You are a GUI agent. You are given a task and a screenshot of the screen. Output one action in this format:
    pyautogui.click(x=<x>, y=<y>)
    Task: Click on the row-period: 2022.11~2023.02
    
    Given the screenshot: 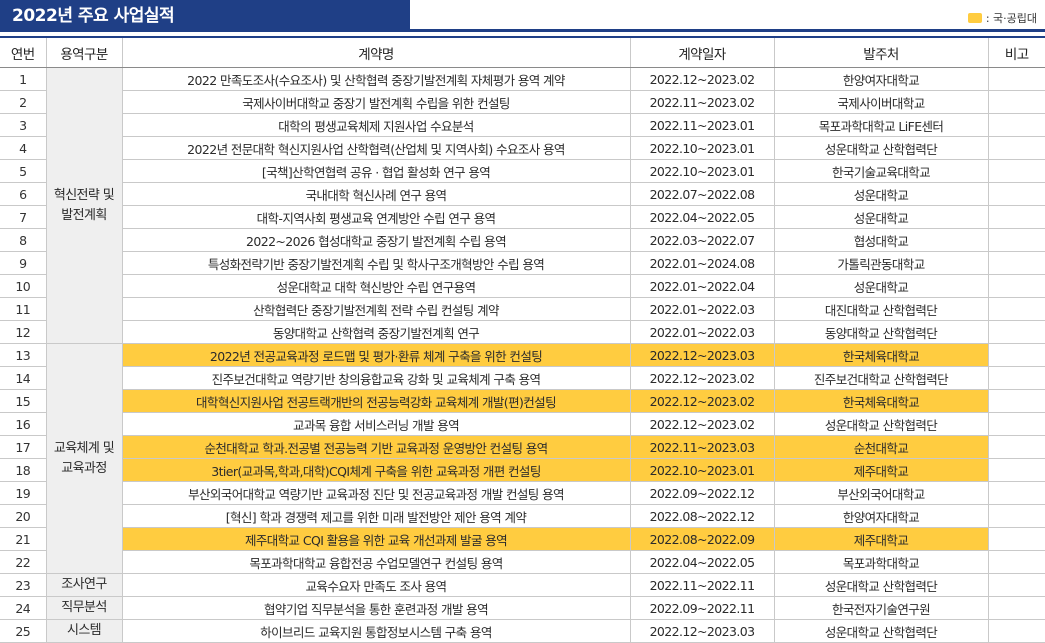 What is the action you would take?
    pyautogui.click(x=702, y=102)
    